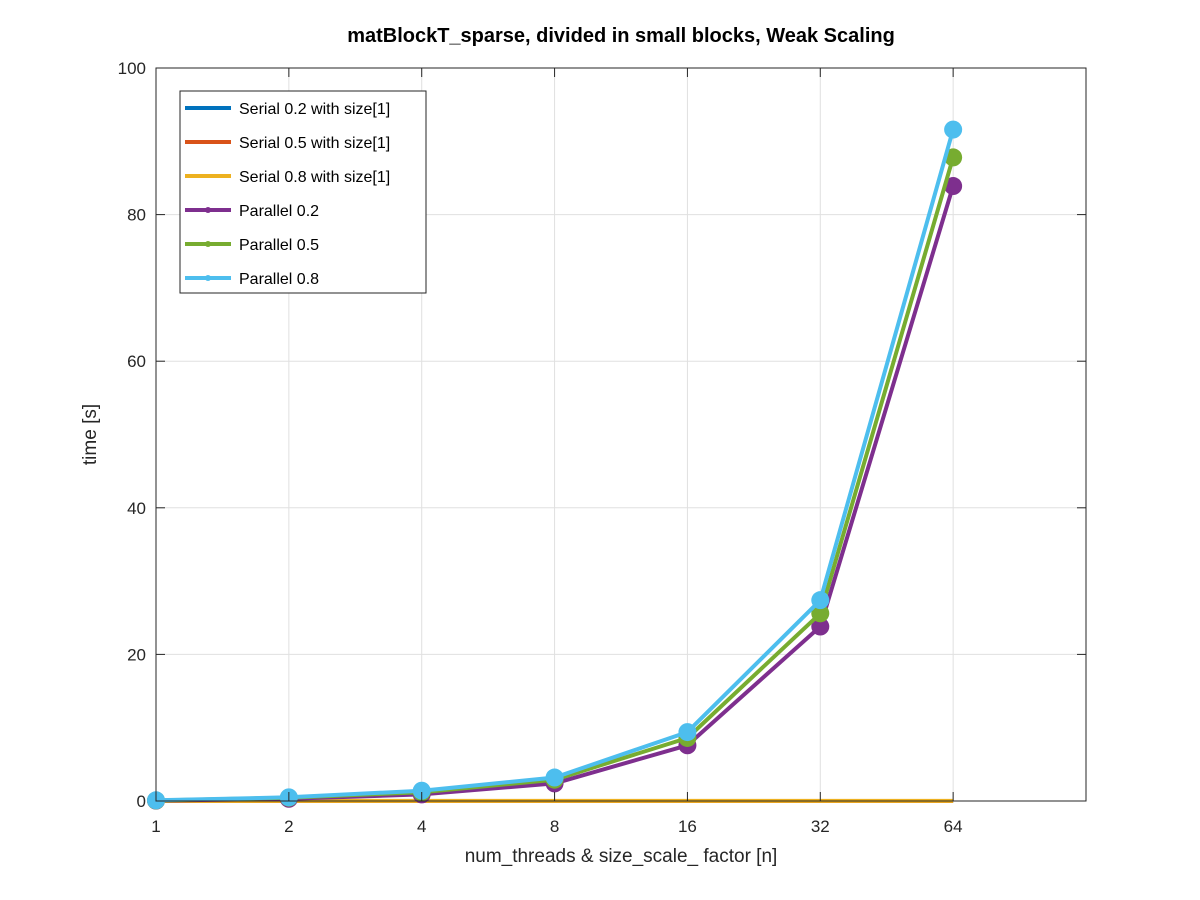 The width and height of the screenshot is (1200, 900). What do you see at coordinates (820, 826) in the screenshot?
I see `x-tick-label: 32` at bounding box center [820, 826].